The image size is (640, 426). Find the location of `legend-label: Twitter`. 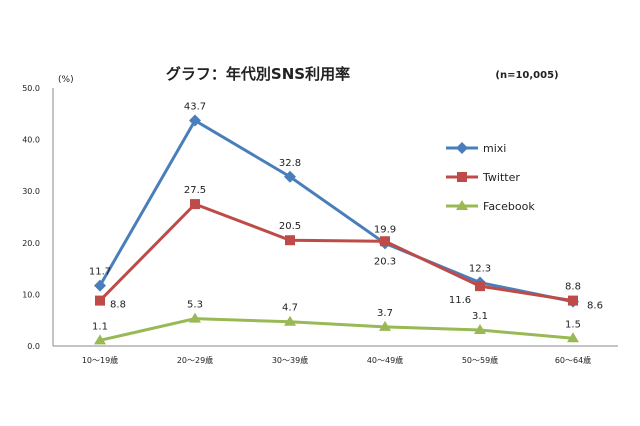

legend-label: Twitter is located at coordinates (501, 177).